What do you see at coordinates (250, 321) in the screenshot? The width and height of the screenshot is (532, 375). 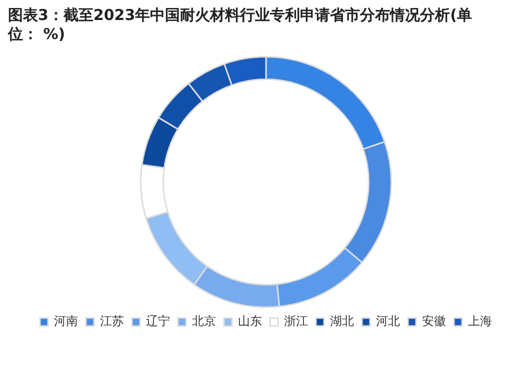 I see `legend-label: 山东` at bounding box center [250, 321].